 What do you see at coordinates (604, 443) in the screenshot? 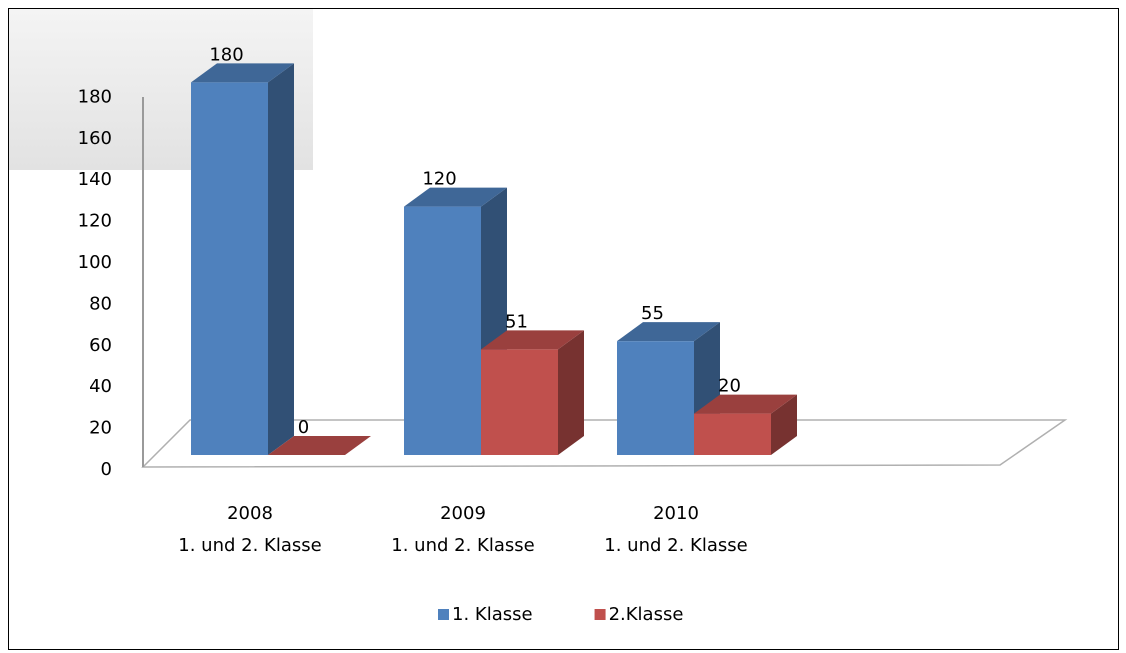
I see `floor` at bounding box center [604, 443].